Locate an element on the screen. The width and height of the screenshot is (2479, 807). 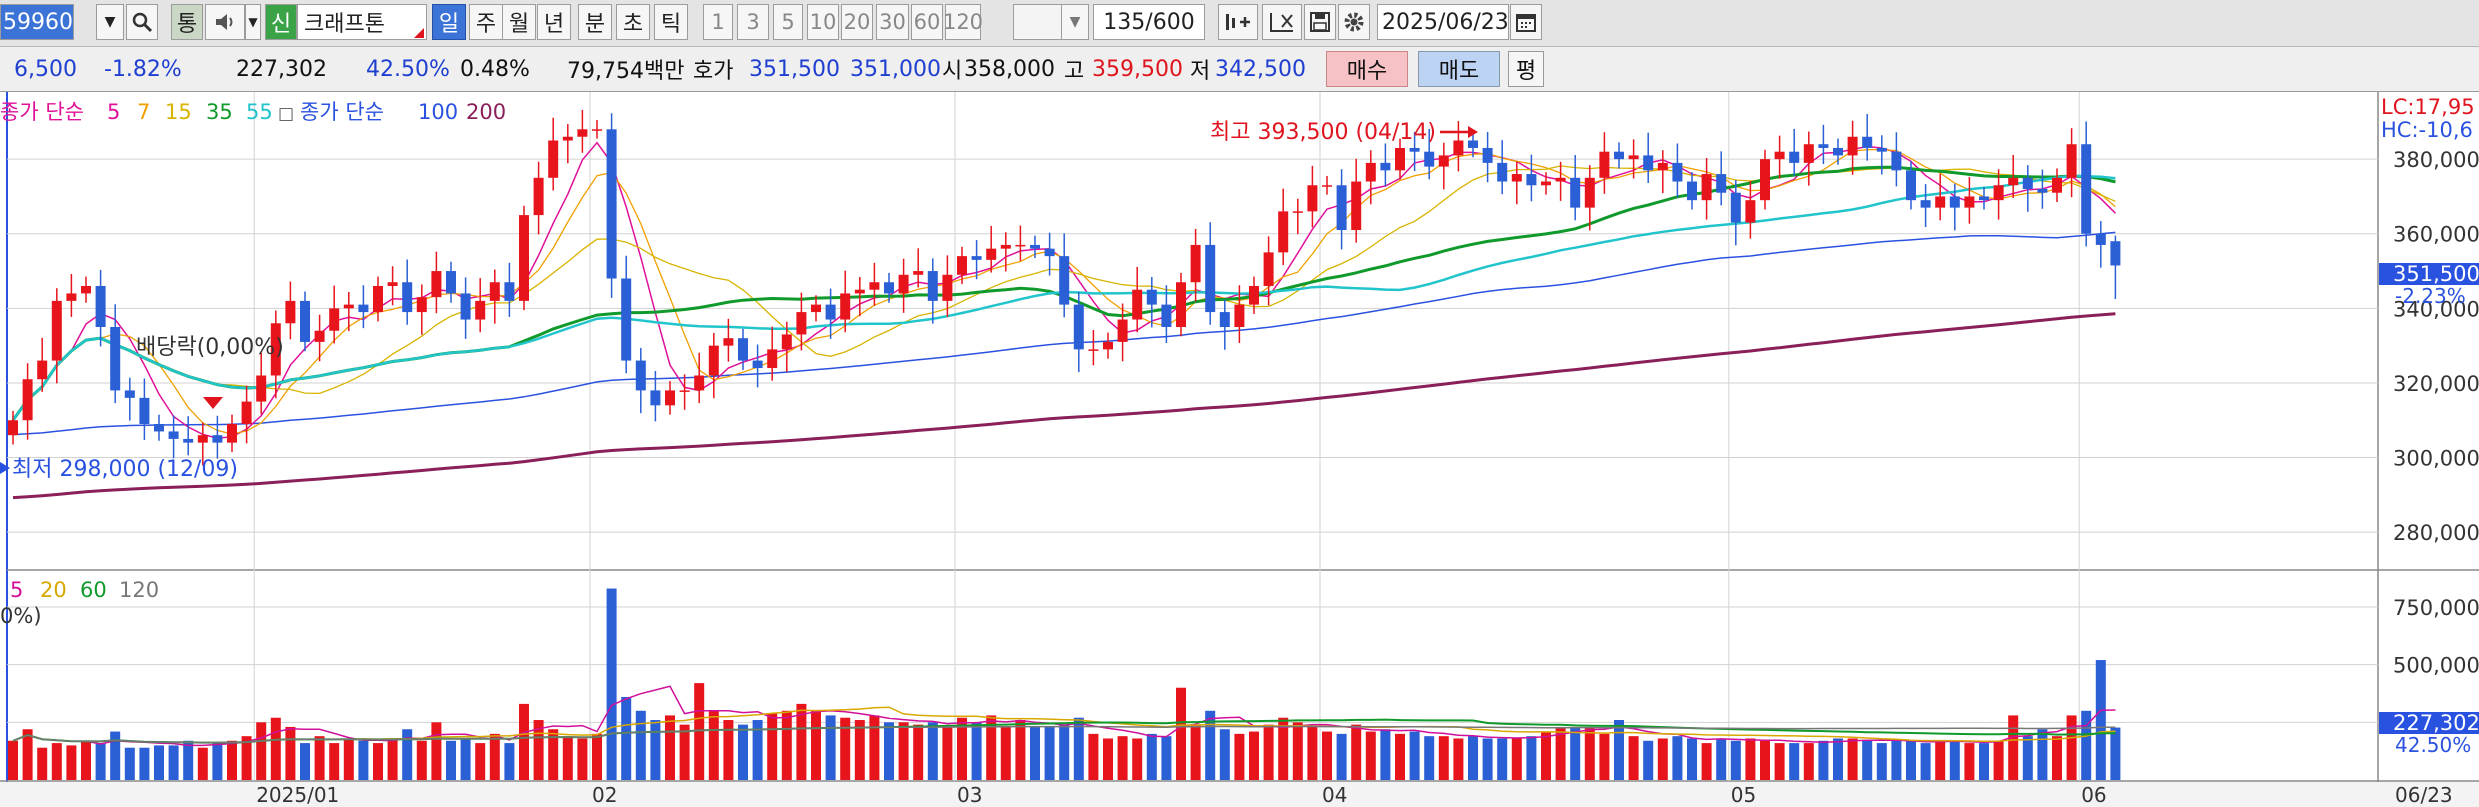
minute-option-3: 10 is located at coordinates (823, 22).